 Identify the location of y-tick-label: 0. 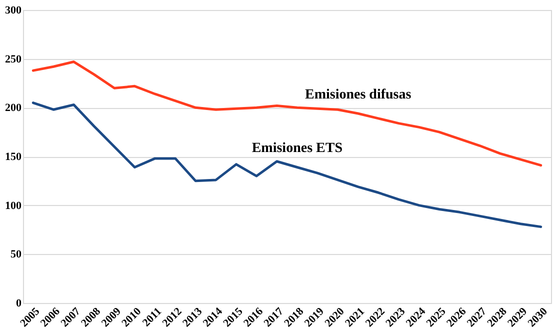
(19, 304).